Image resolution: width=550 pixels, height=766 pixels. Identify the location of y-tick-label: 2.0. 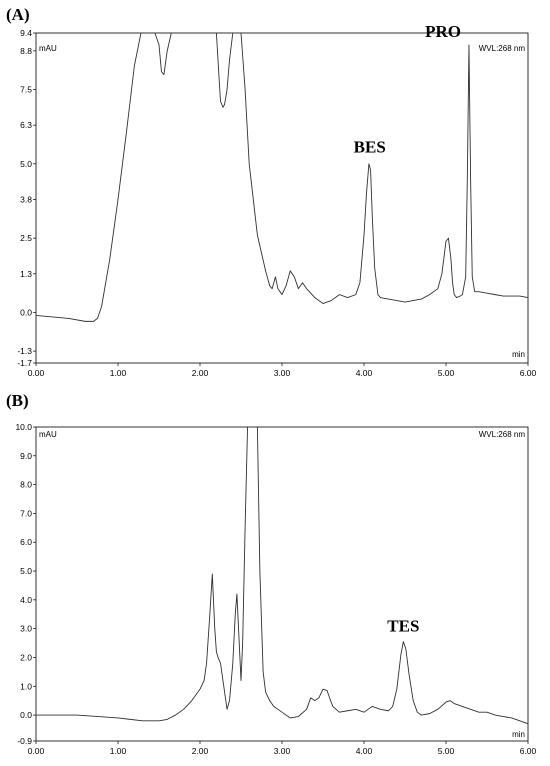
(26, 657).